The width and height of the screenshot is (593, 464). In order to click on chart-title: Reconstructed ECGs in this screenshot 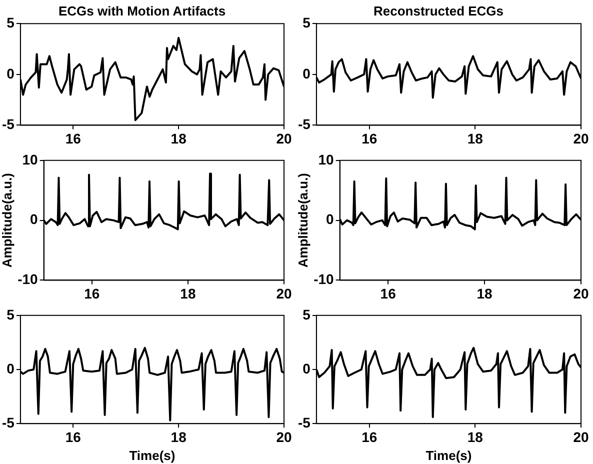, I will do `click(438, 10)`.